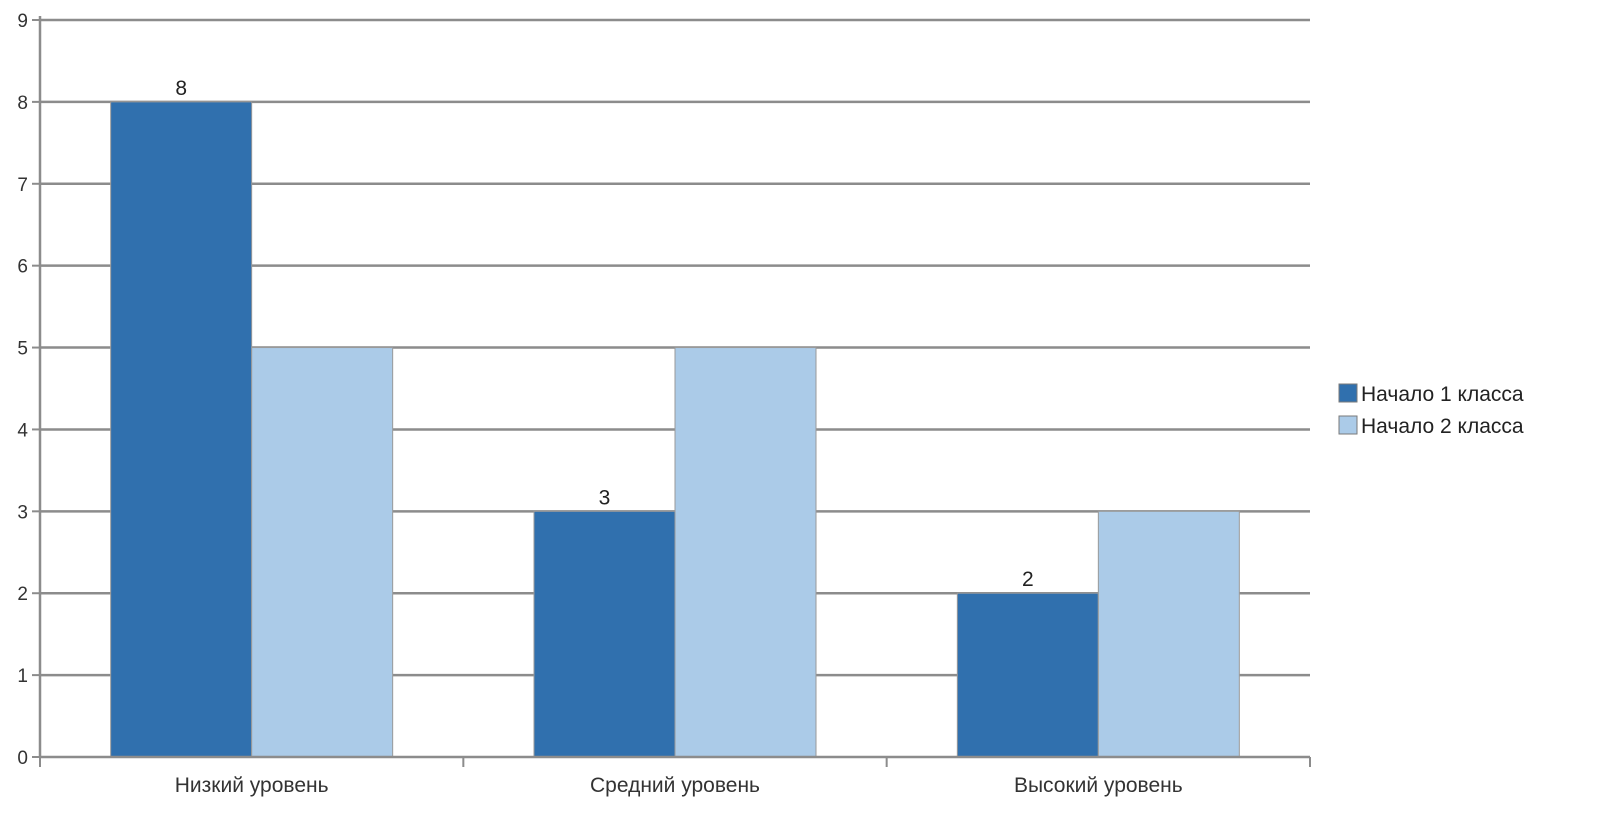 This screenshot has width=1597, height=816. I want to click on y-tick-label: 8, so click(22, 103).